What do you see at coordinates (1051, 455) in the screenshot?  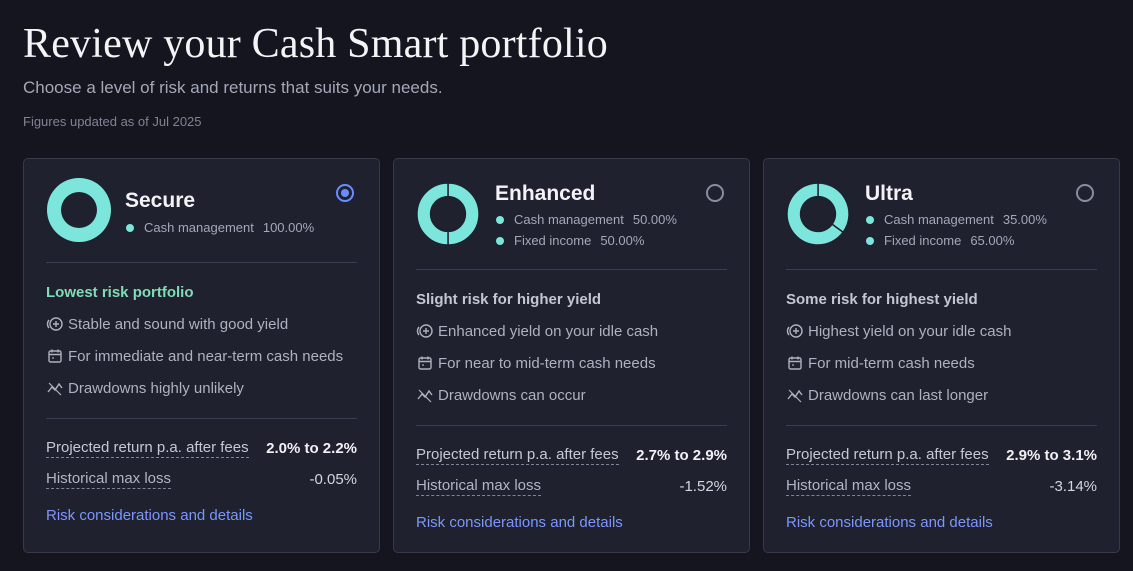 I see `projected-return-value: 2.9% to 3.1%` at bounding box center [1051, 455].